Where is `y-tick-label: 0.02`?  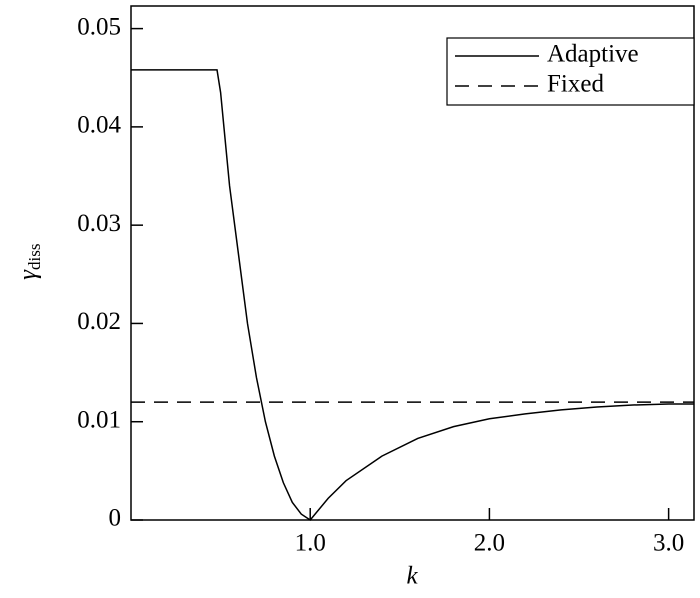
y-tick-label: 0.02 is located at coordinates (99, 321).